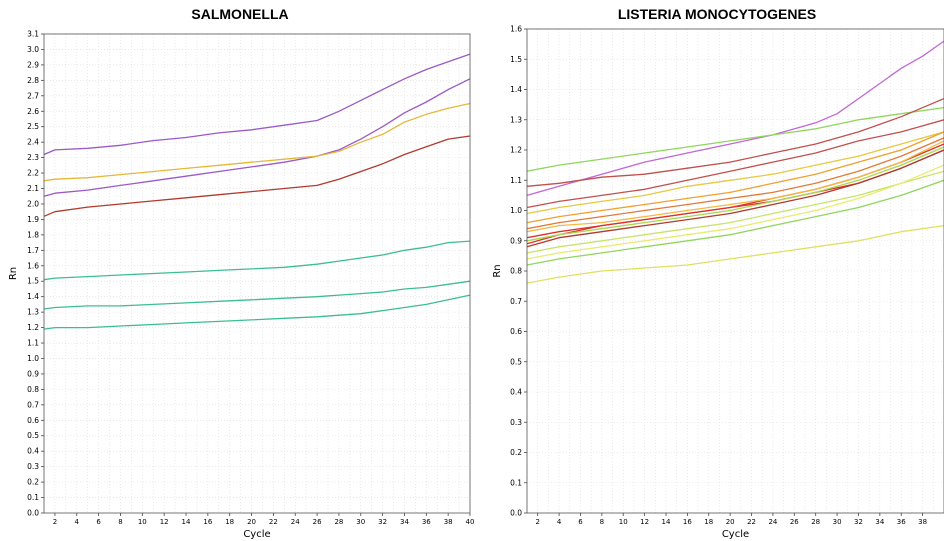 The image size is (944, 541). Describe the element at coordinates (33, 312) in the screenshot. I see `y-tick-label: 1.3` at that location.